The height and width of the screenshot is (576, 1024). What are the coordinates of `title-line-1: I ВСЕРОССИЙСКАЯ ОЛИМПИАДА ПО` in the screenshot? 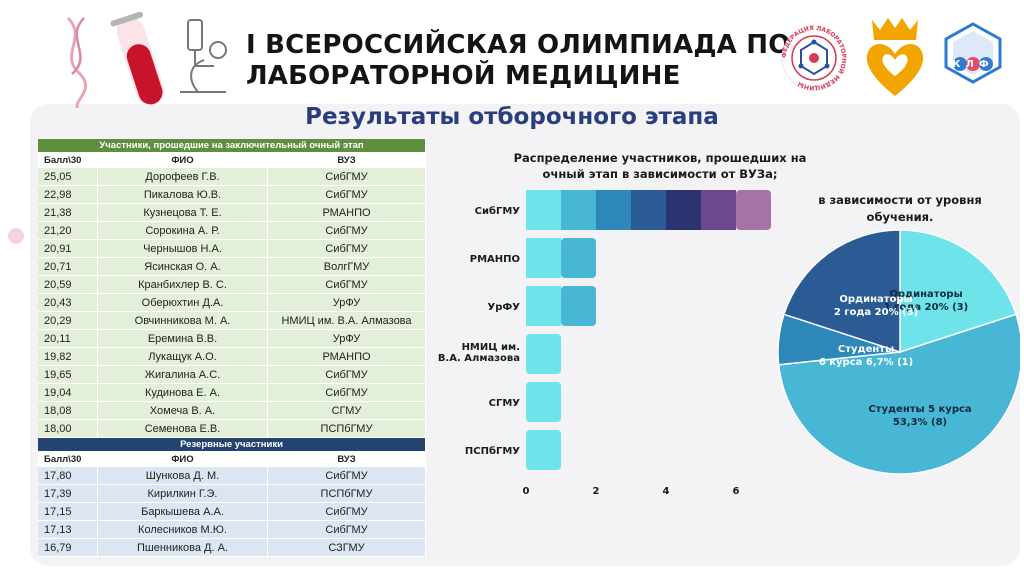 It's located at (518, 45).